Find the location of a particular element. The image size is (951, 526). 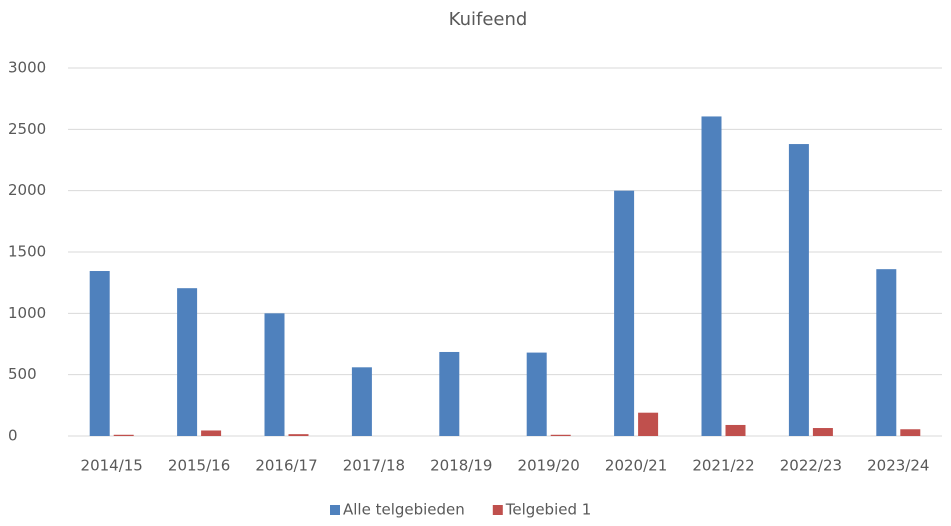

y-tick-label: 500 is located at coordinates (22, 374).